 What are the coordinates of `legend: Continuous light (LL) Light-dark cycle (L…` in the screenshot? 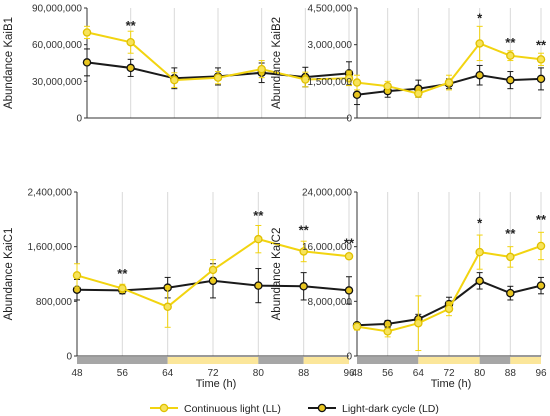 It's located at (294, 409).